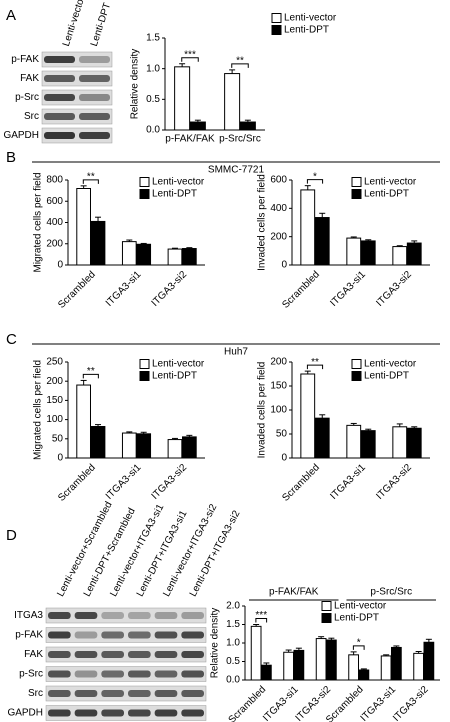 The height and width of the screenshot is (722, 450). What do you see at coordinates (74, 24) in the screenshot?
I see `lane-label: Lenti-vector` at bounding box center [74, 24].